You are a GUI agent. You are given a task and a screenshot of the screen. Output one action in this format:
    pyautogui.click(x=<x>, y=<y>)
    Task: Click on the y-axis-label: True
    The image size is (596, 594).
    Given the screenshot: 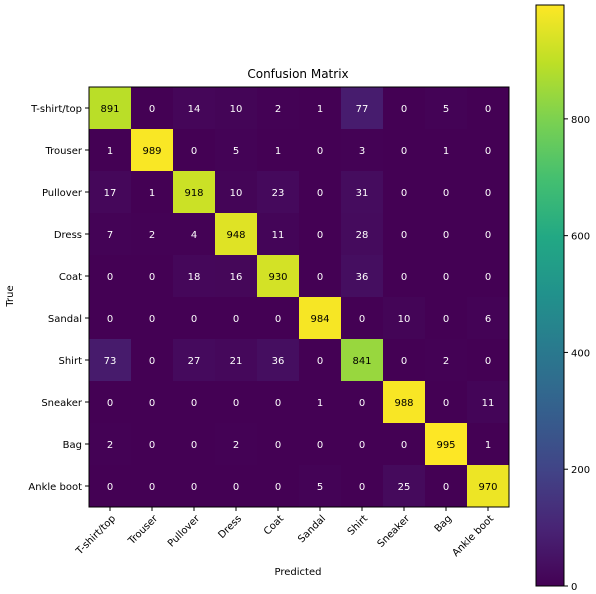 What is the action you would take?
    pyautogui.click(x=10, y=296)
    